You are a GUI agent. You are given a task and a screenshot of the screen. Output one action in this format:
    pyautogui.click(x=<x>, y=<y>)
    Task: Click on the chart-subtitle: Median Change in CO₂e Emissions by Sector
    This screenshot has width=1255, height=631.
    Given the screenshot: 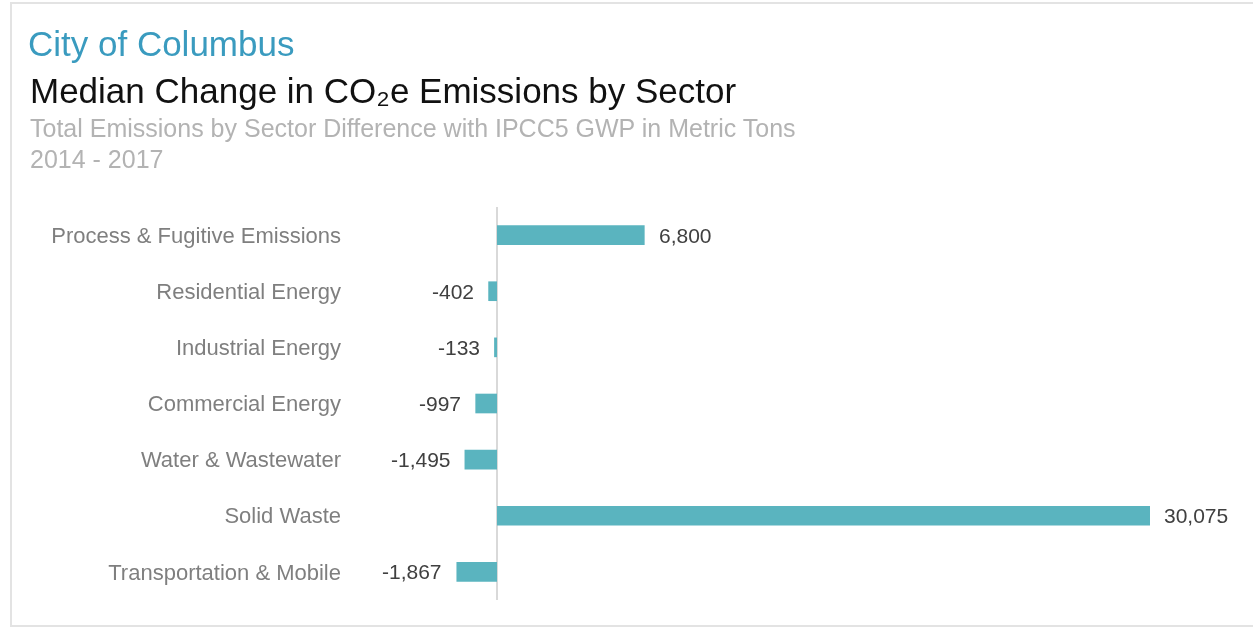 What is the action you would take?
    pyautogui.click(x=383, y=90)
    